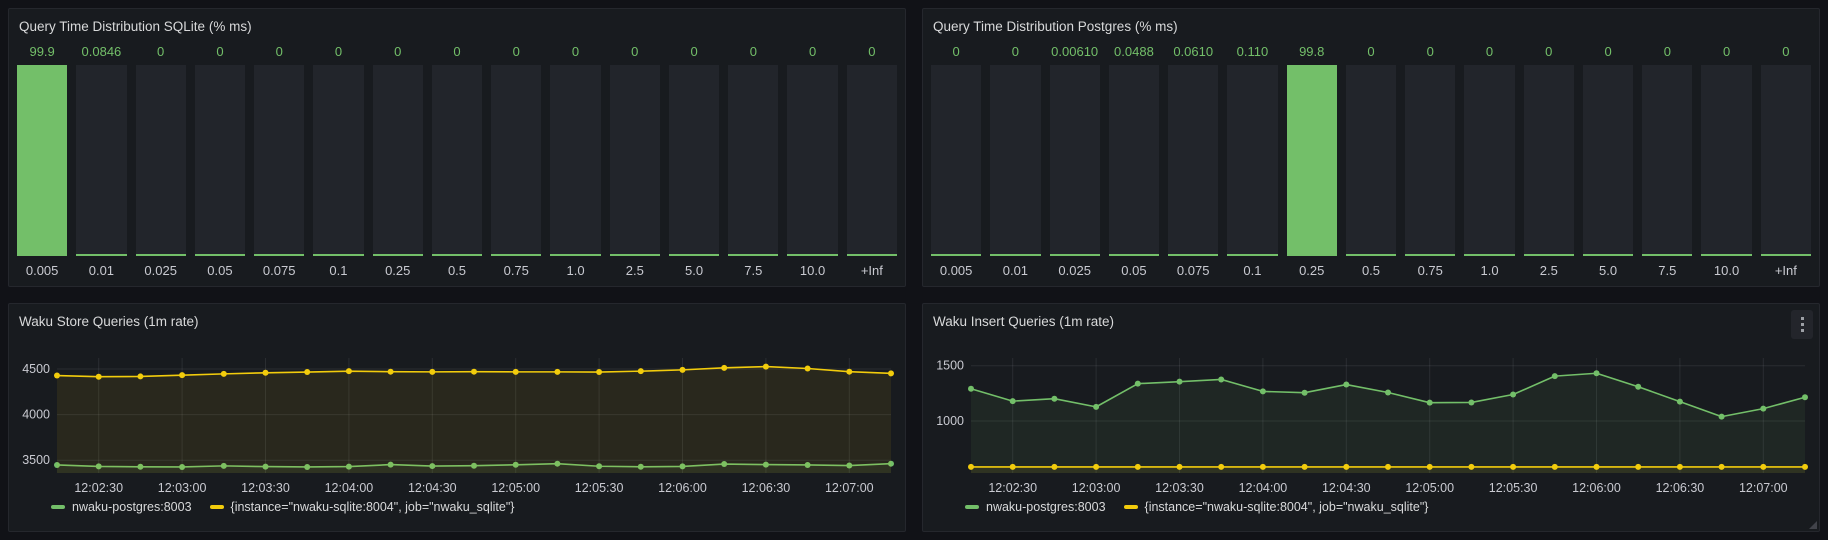  I want to click on bar-x-label: 0.25, so click(1312, 270).